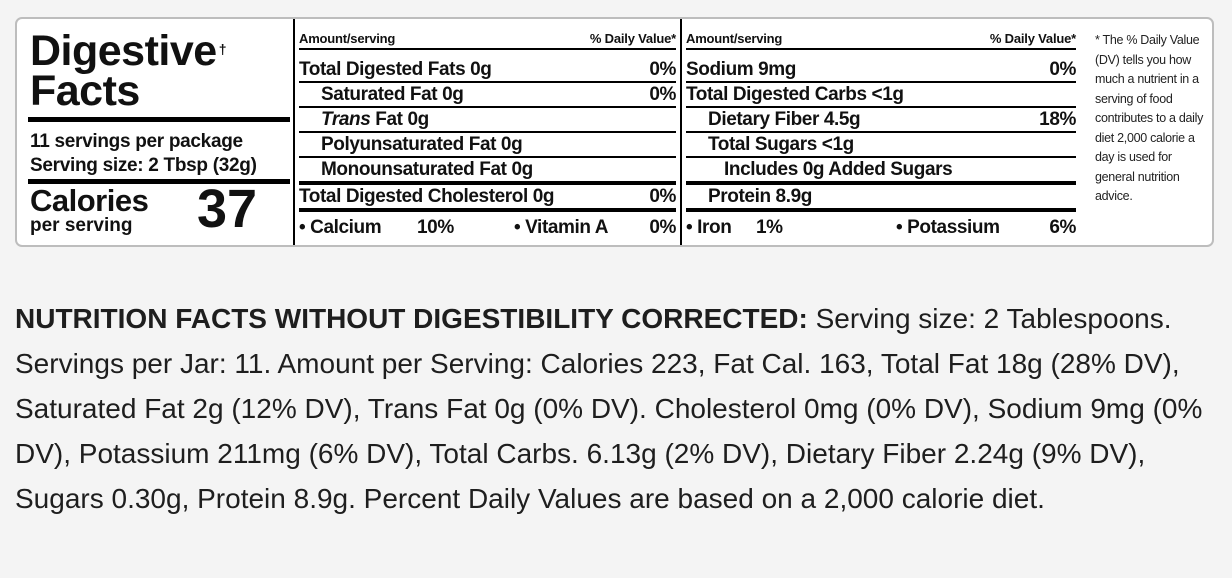 This screenshot has width=1232, height=578. I want to click on label-title: Digestive † Facts, so click(128, 71).